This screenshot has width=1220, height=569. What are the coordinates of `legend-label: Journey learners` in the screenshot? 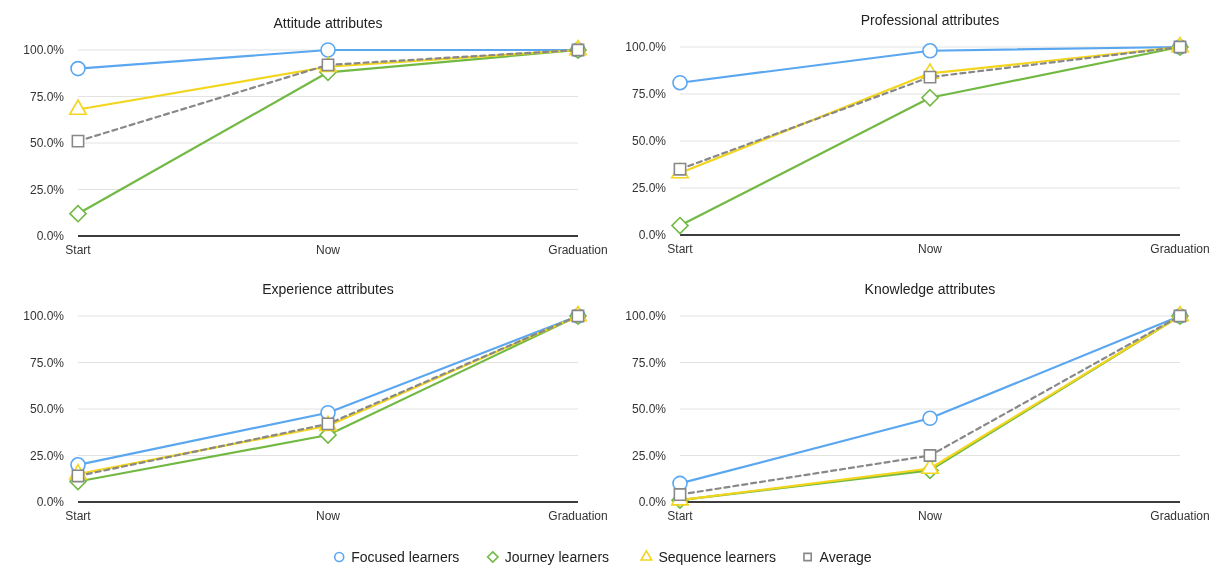 It's located at (557, 556).